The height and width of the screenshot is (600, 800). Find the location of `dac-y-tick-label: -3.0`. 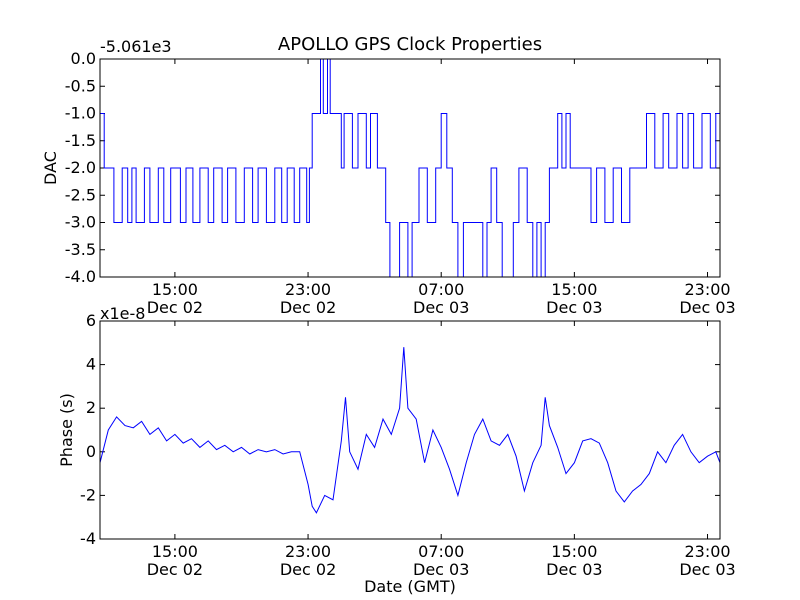

dac-y-tick-label: -3.0 is located at coordinates (80, 222).